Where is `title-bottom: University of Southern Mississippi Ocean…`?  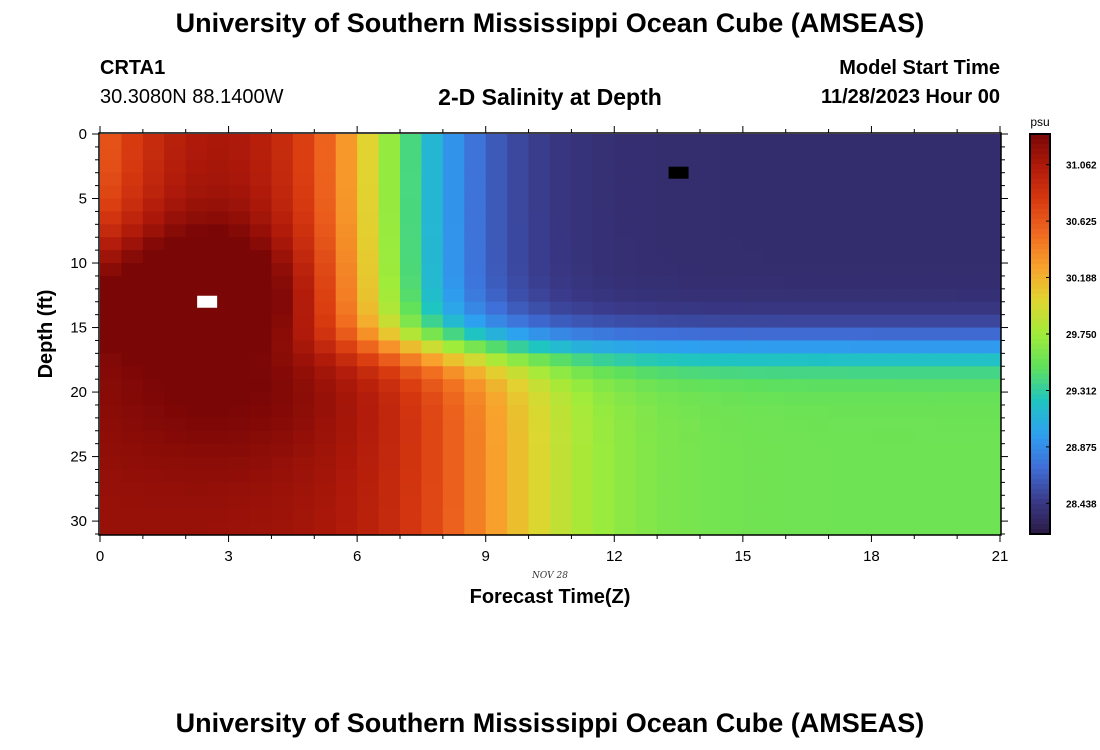 title-bottom: University of Southern Mississippi Ocean… is located at coordinates (550, 723).